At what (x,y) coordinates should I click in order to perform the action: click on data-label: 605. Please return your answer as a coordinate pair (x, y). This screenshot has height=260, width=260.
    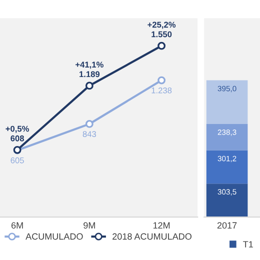
    Looking at the image, I should click on (17, 160).